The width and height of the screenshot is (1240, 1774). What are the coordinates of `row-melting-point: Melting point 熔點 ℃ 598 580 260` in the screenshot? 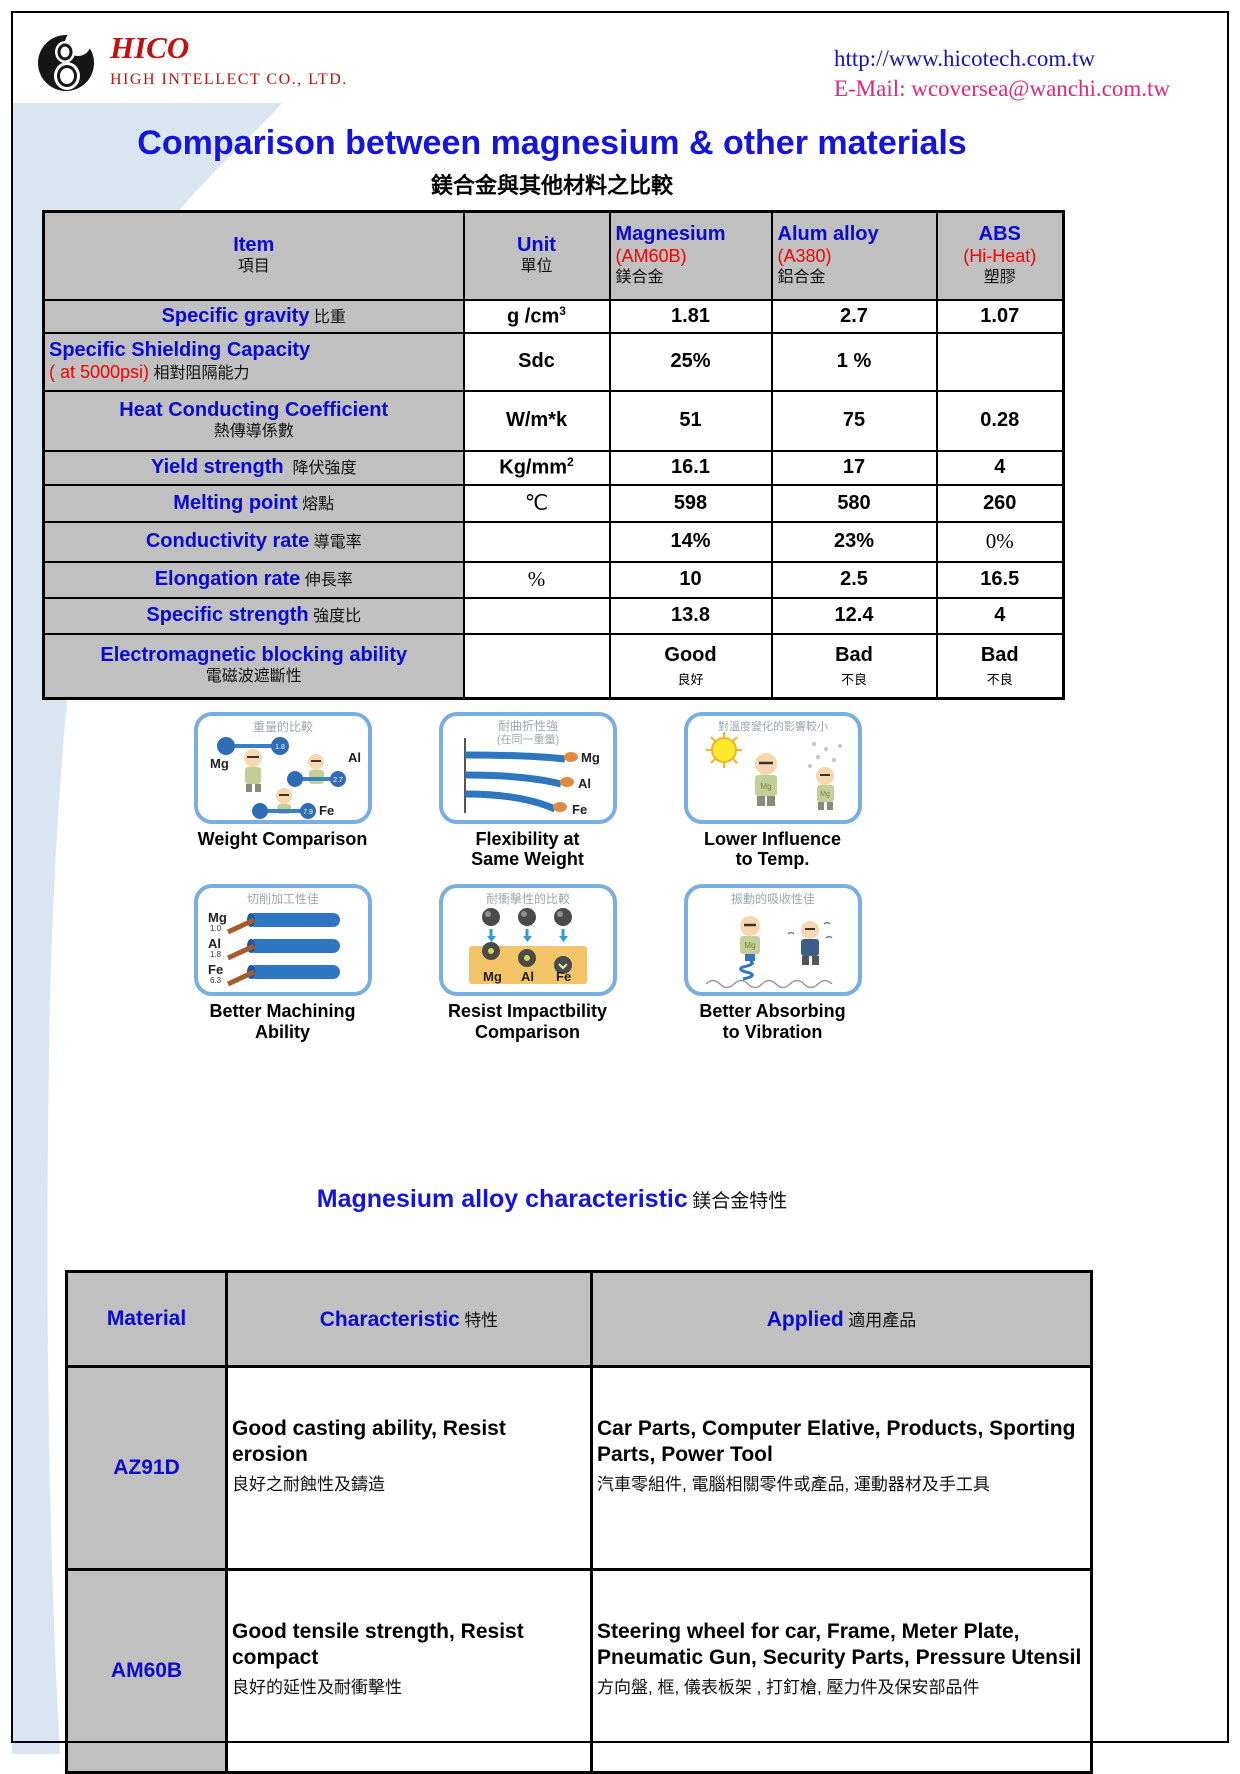 It's located at (553, 503).